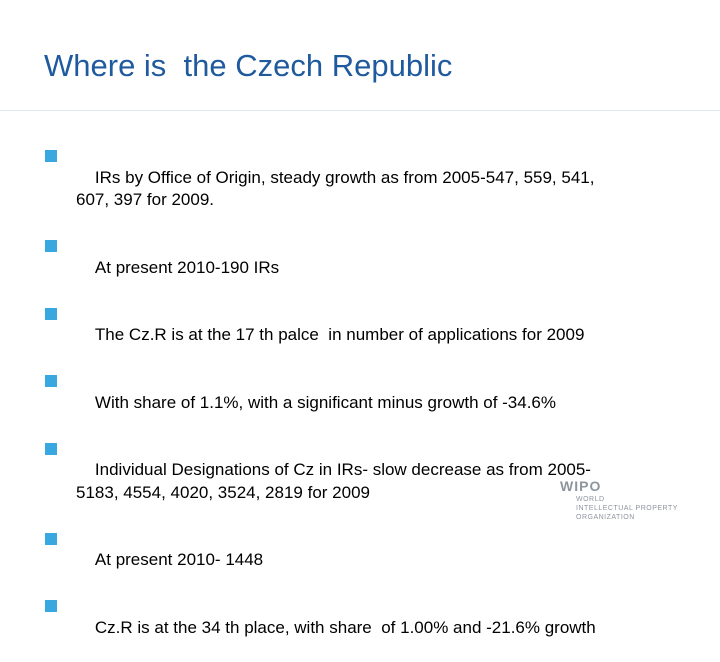 This screenshot has height=662, width=720. I want to click on slide-title: Where is the Czech Republic, so click(248, 65).